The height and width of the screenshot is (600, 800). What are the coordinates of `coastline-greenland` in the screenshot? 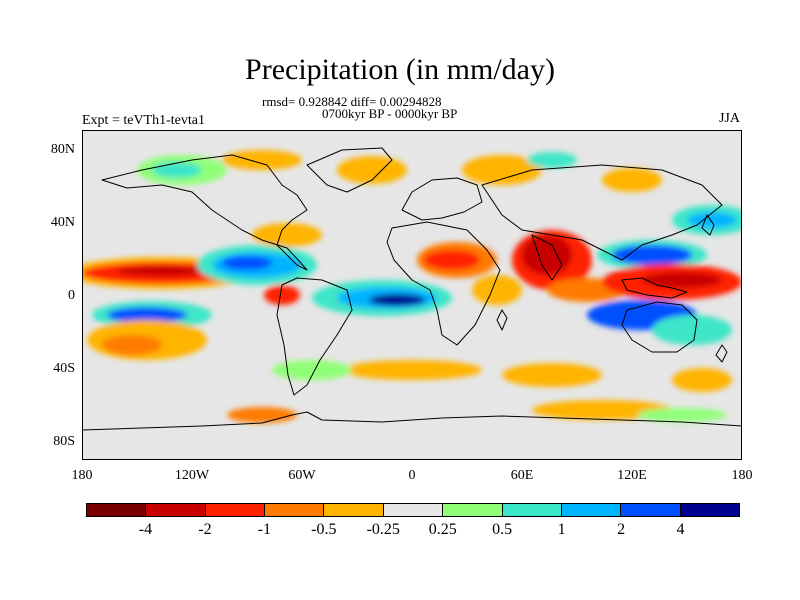 It's located at (349, 170).